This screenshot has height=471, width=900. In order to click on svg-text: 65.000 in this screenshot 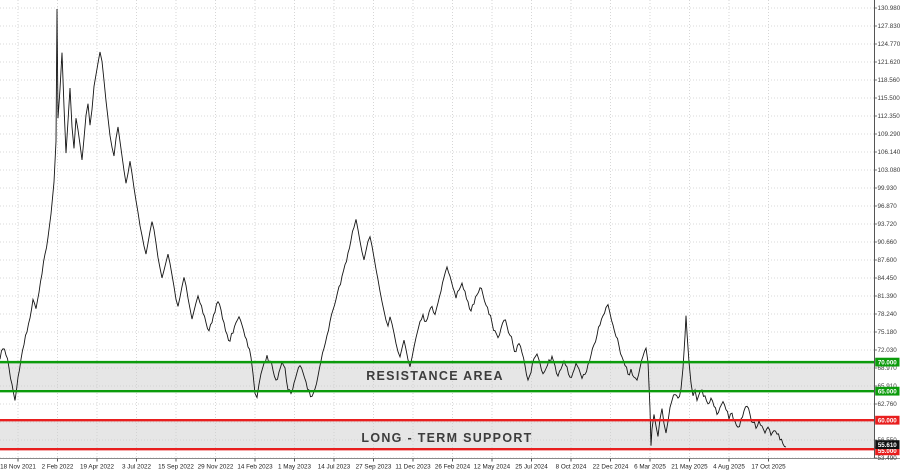, I will do `click(887, 391)`.